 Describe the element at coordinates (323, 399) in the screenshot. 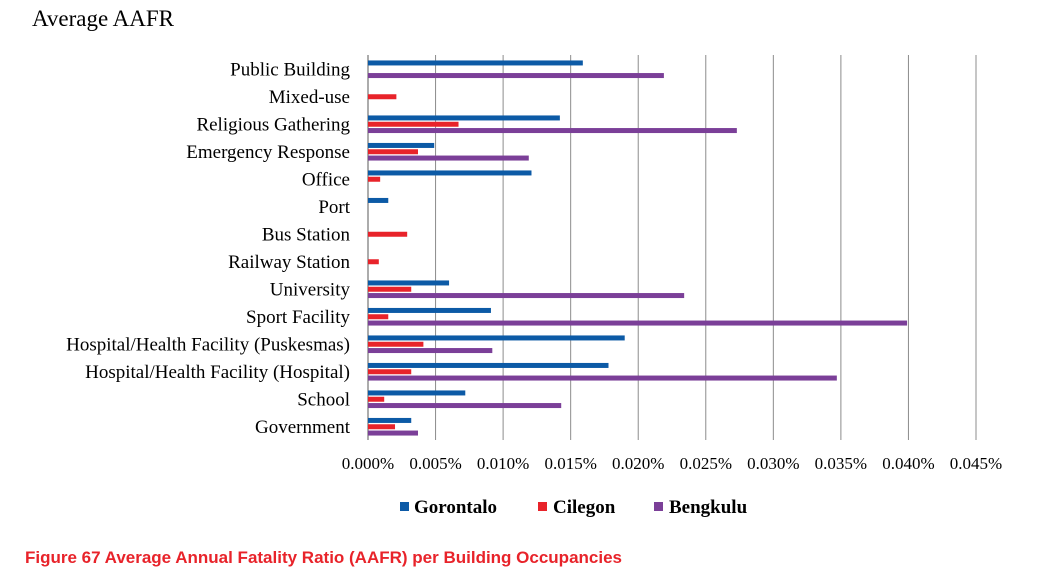

I see `category-label-12: School` at that location.